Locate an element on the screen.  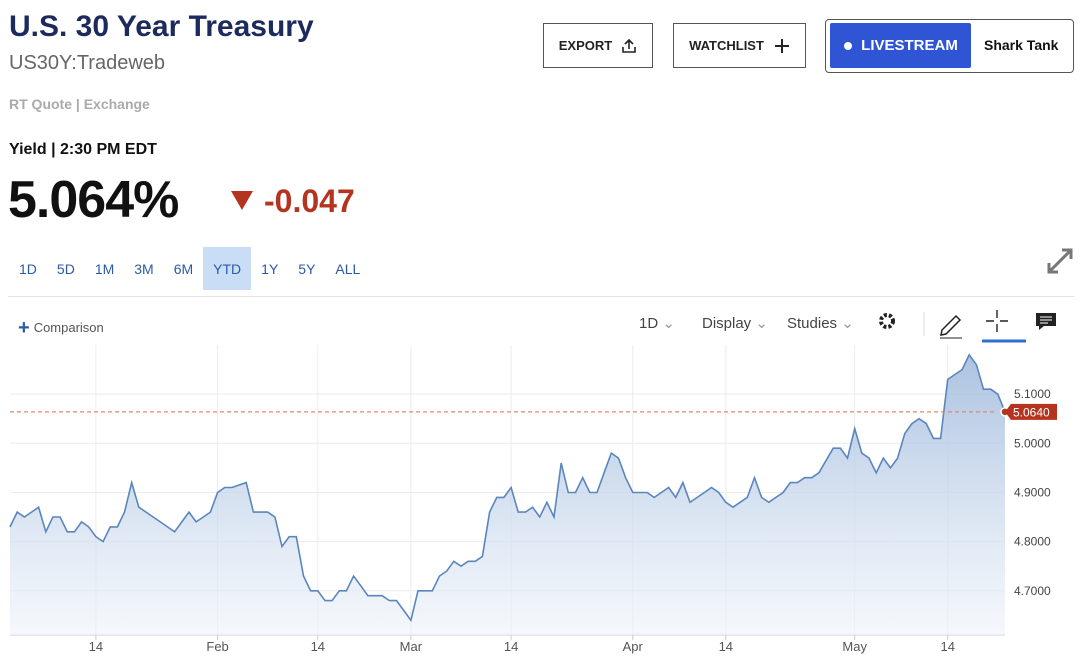
y-tick-label: 4.7000 is located at coordinates (1032, 591).